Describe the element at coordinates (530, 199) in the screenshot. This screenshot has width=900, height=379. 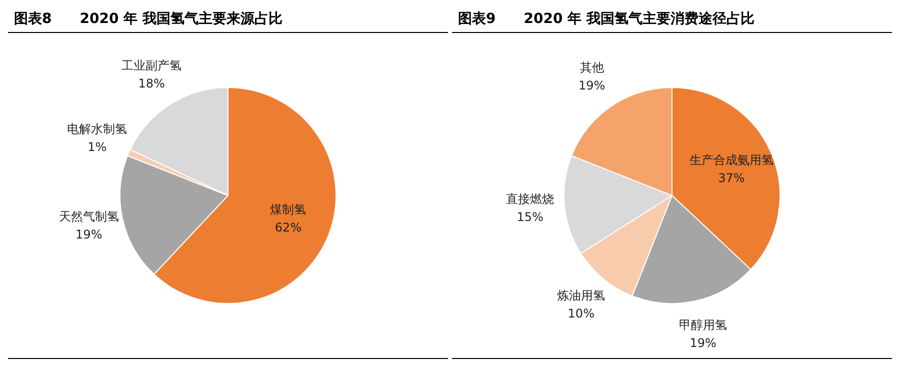
I see `slice-label: 直接燃烧` at that location.